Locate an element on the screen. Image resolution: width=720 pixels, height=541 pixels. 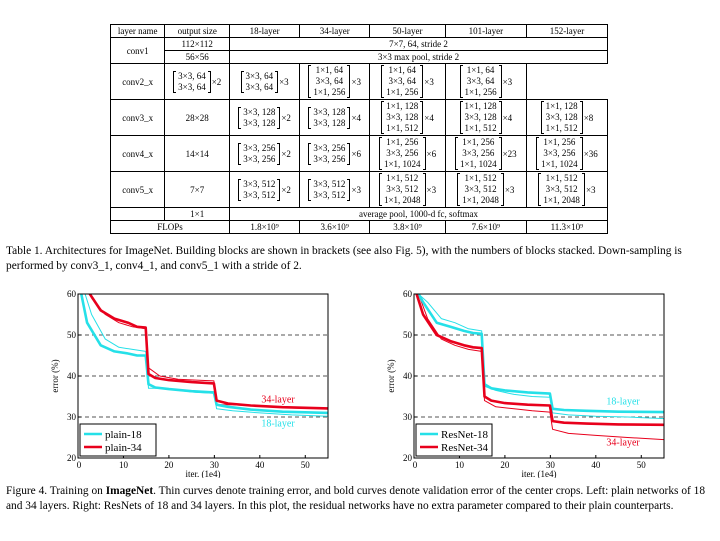
block-bracket: 3×3, 512 3×3, 512 is located at coordinates (329, 189).